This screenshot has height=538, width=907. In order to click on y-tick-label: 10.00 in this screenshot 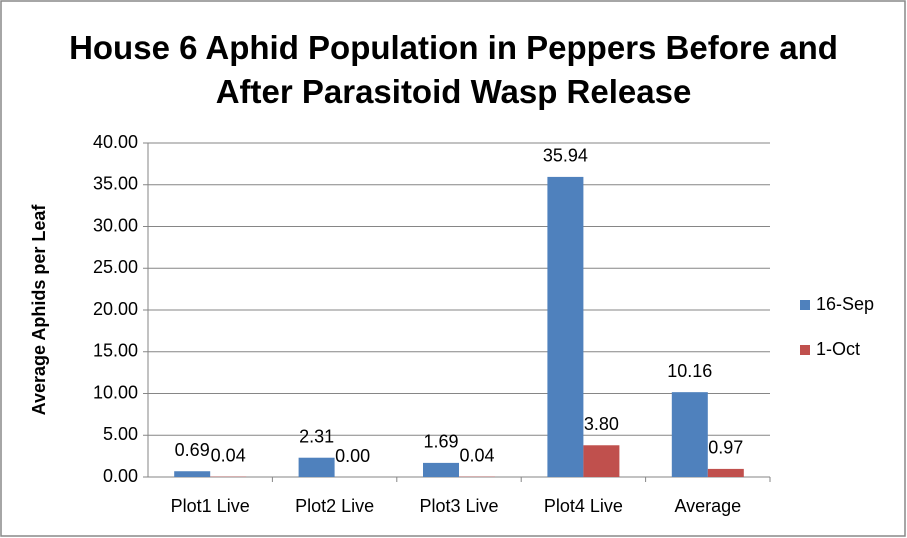, I will do `click(115, 392)`.